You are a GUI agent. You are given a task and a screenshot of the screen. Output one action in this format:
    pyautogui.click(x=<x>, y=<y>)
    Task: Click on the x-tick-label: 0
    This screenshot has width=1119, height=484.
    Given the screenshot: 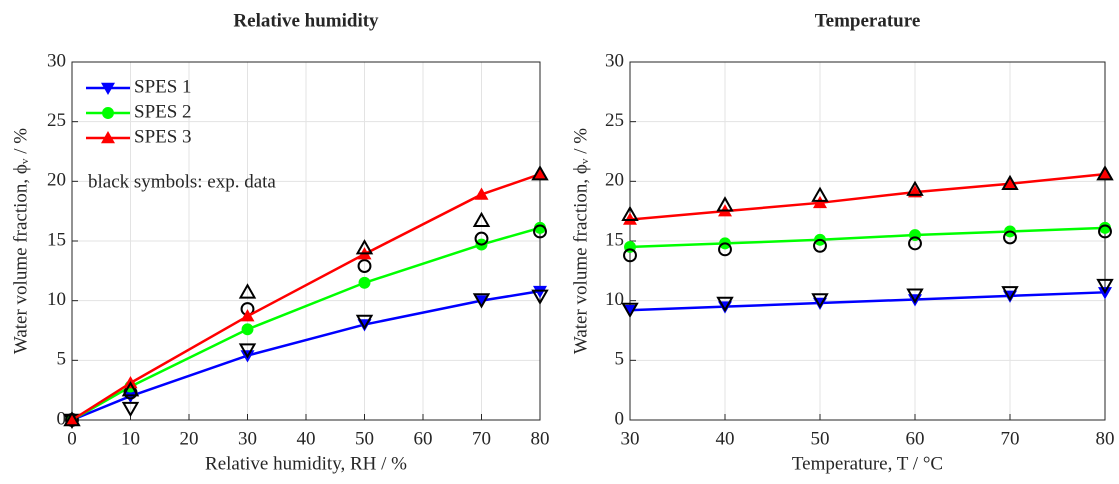 What is the action you would take?
    pyautogui.click(x=72, y=438)
    